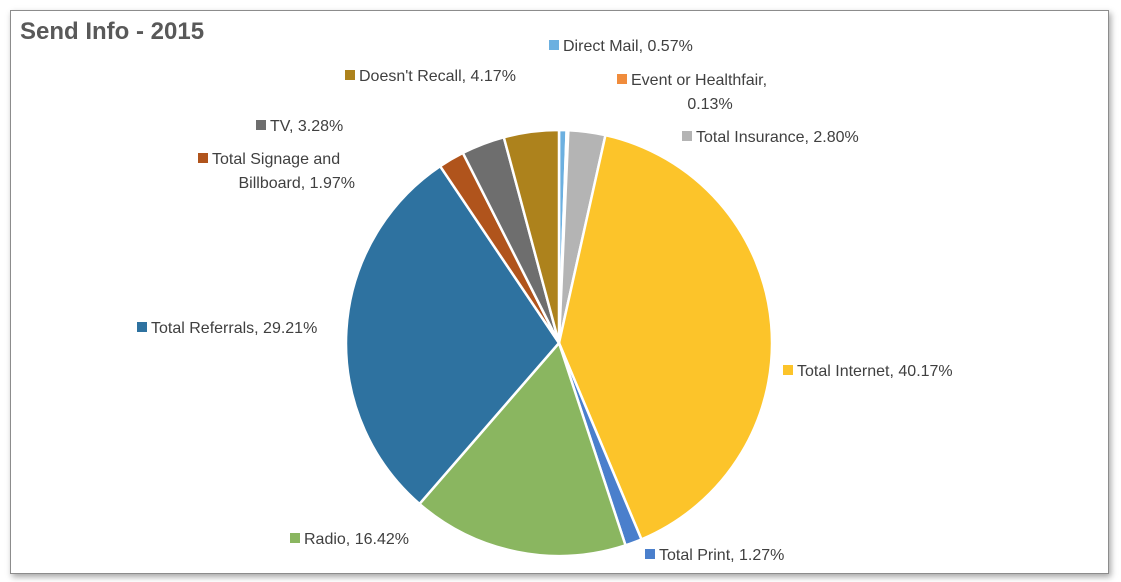 Image resolution: width=1121 pixels, height=582 pixels. What do you see at coordinates (306, 126) in the screenshot?
I see `data-label-9: TV, 3.28%` at bounding box center [306, 126].